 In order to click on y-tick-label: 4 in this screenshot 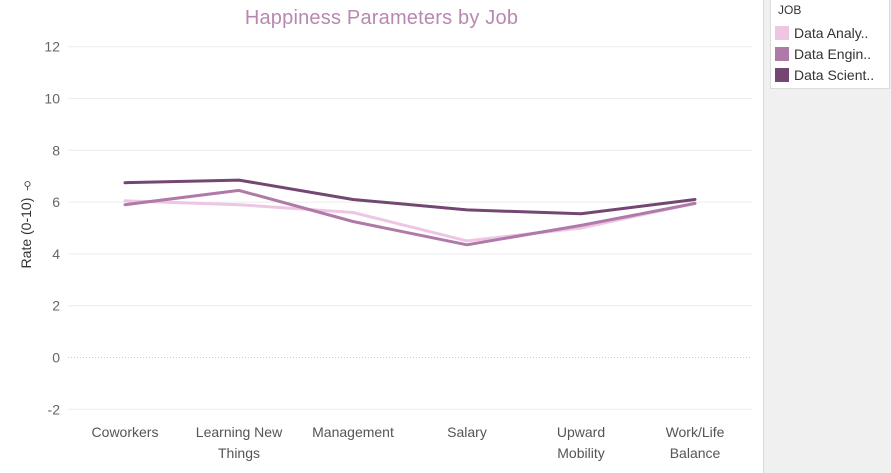, I will do `click(56, 254)`.